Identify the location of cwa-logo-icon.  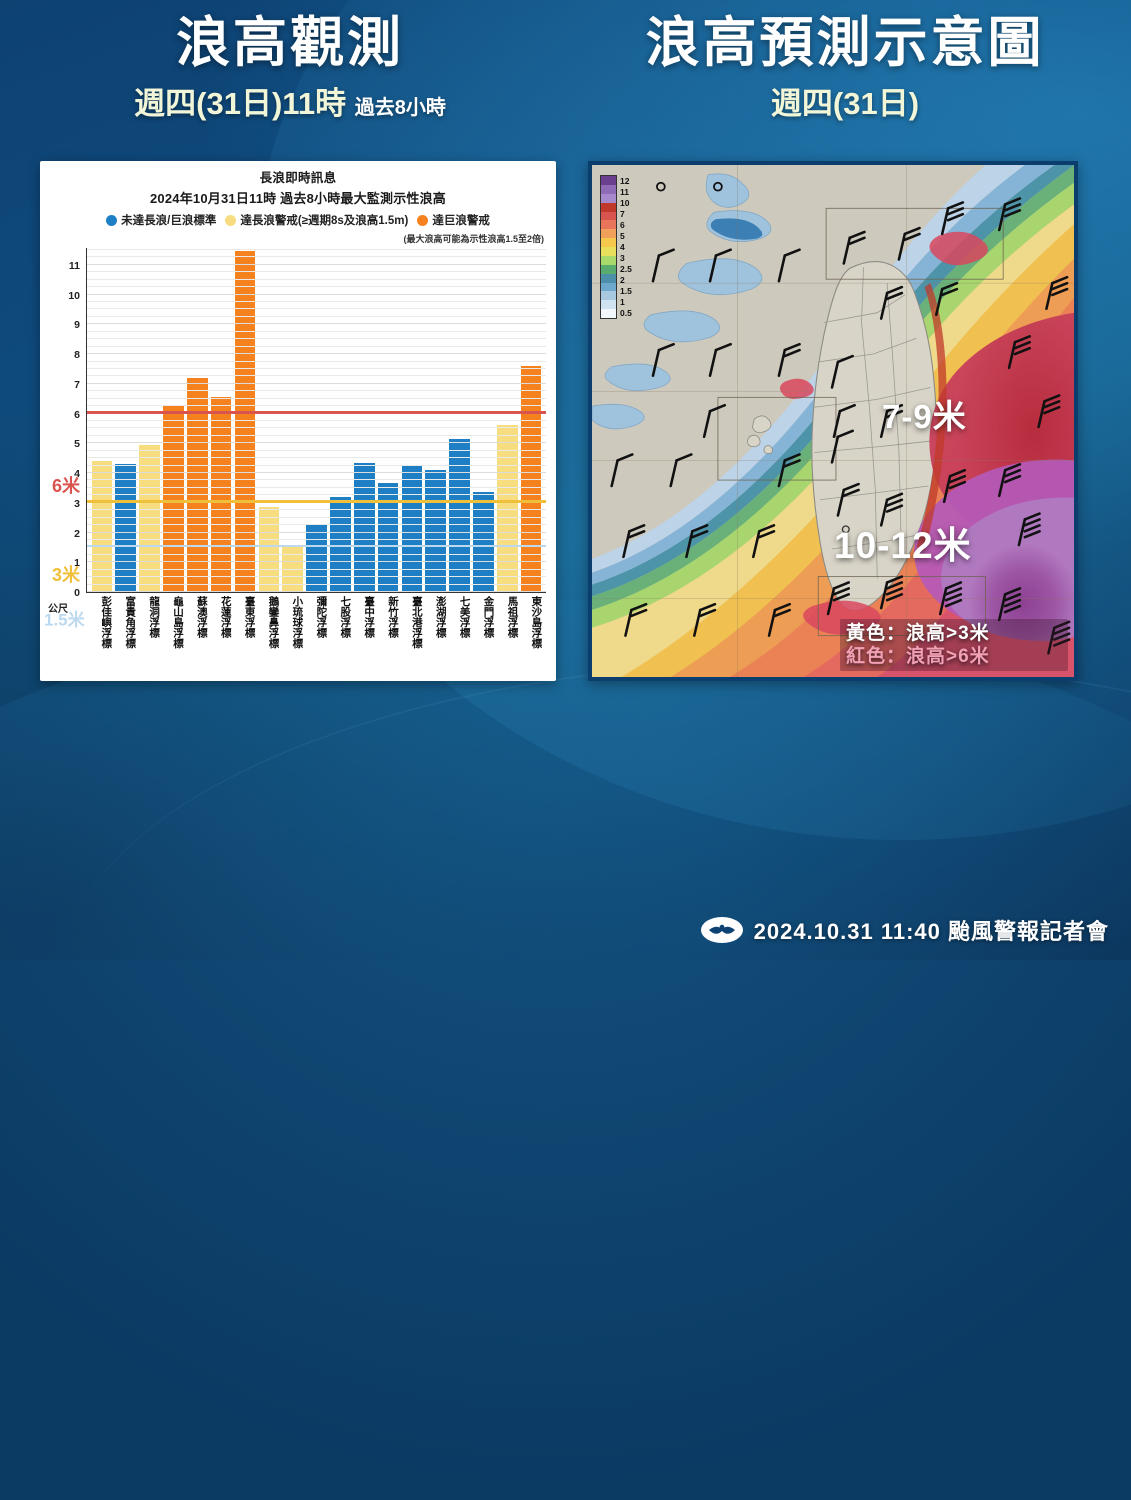
(721, 930).